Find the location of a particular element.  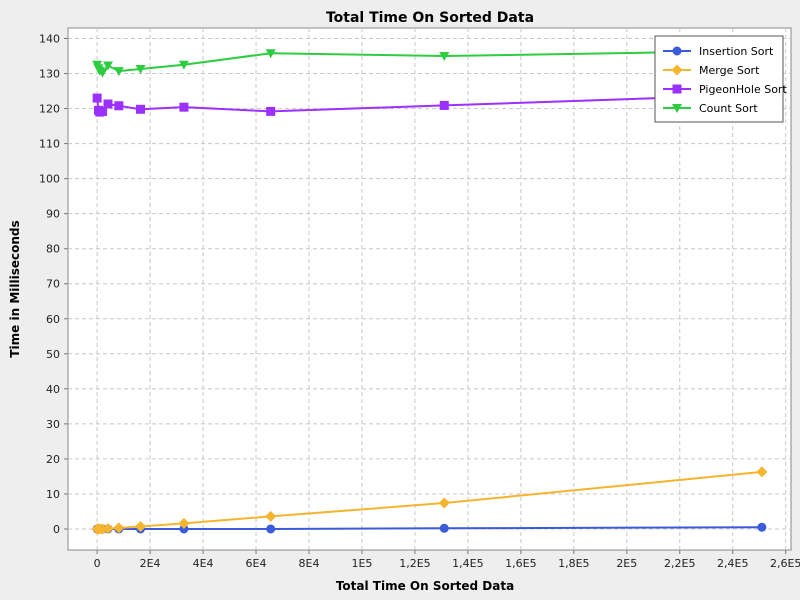

y-tick-label: 110 is located at coordinates (49, 144).